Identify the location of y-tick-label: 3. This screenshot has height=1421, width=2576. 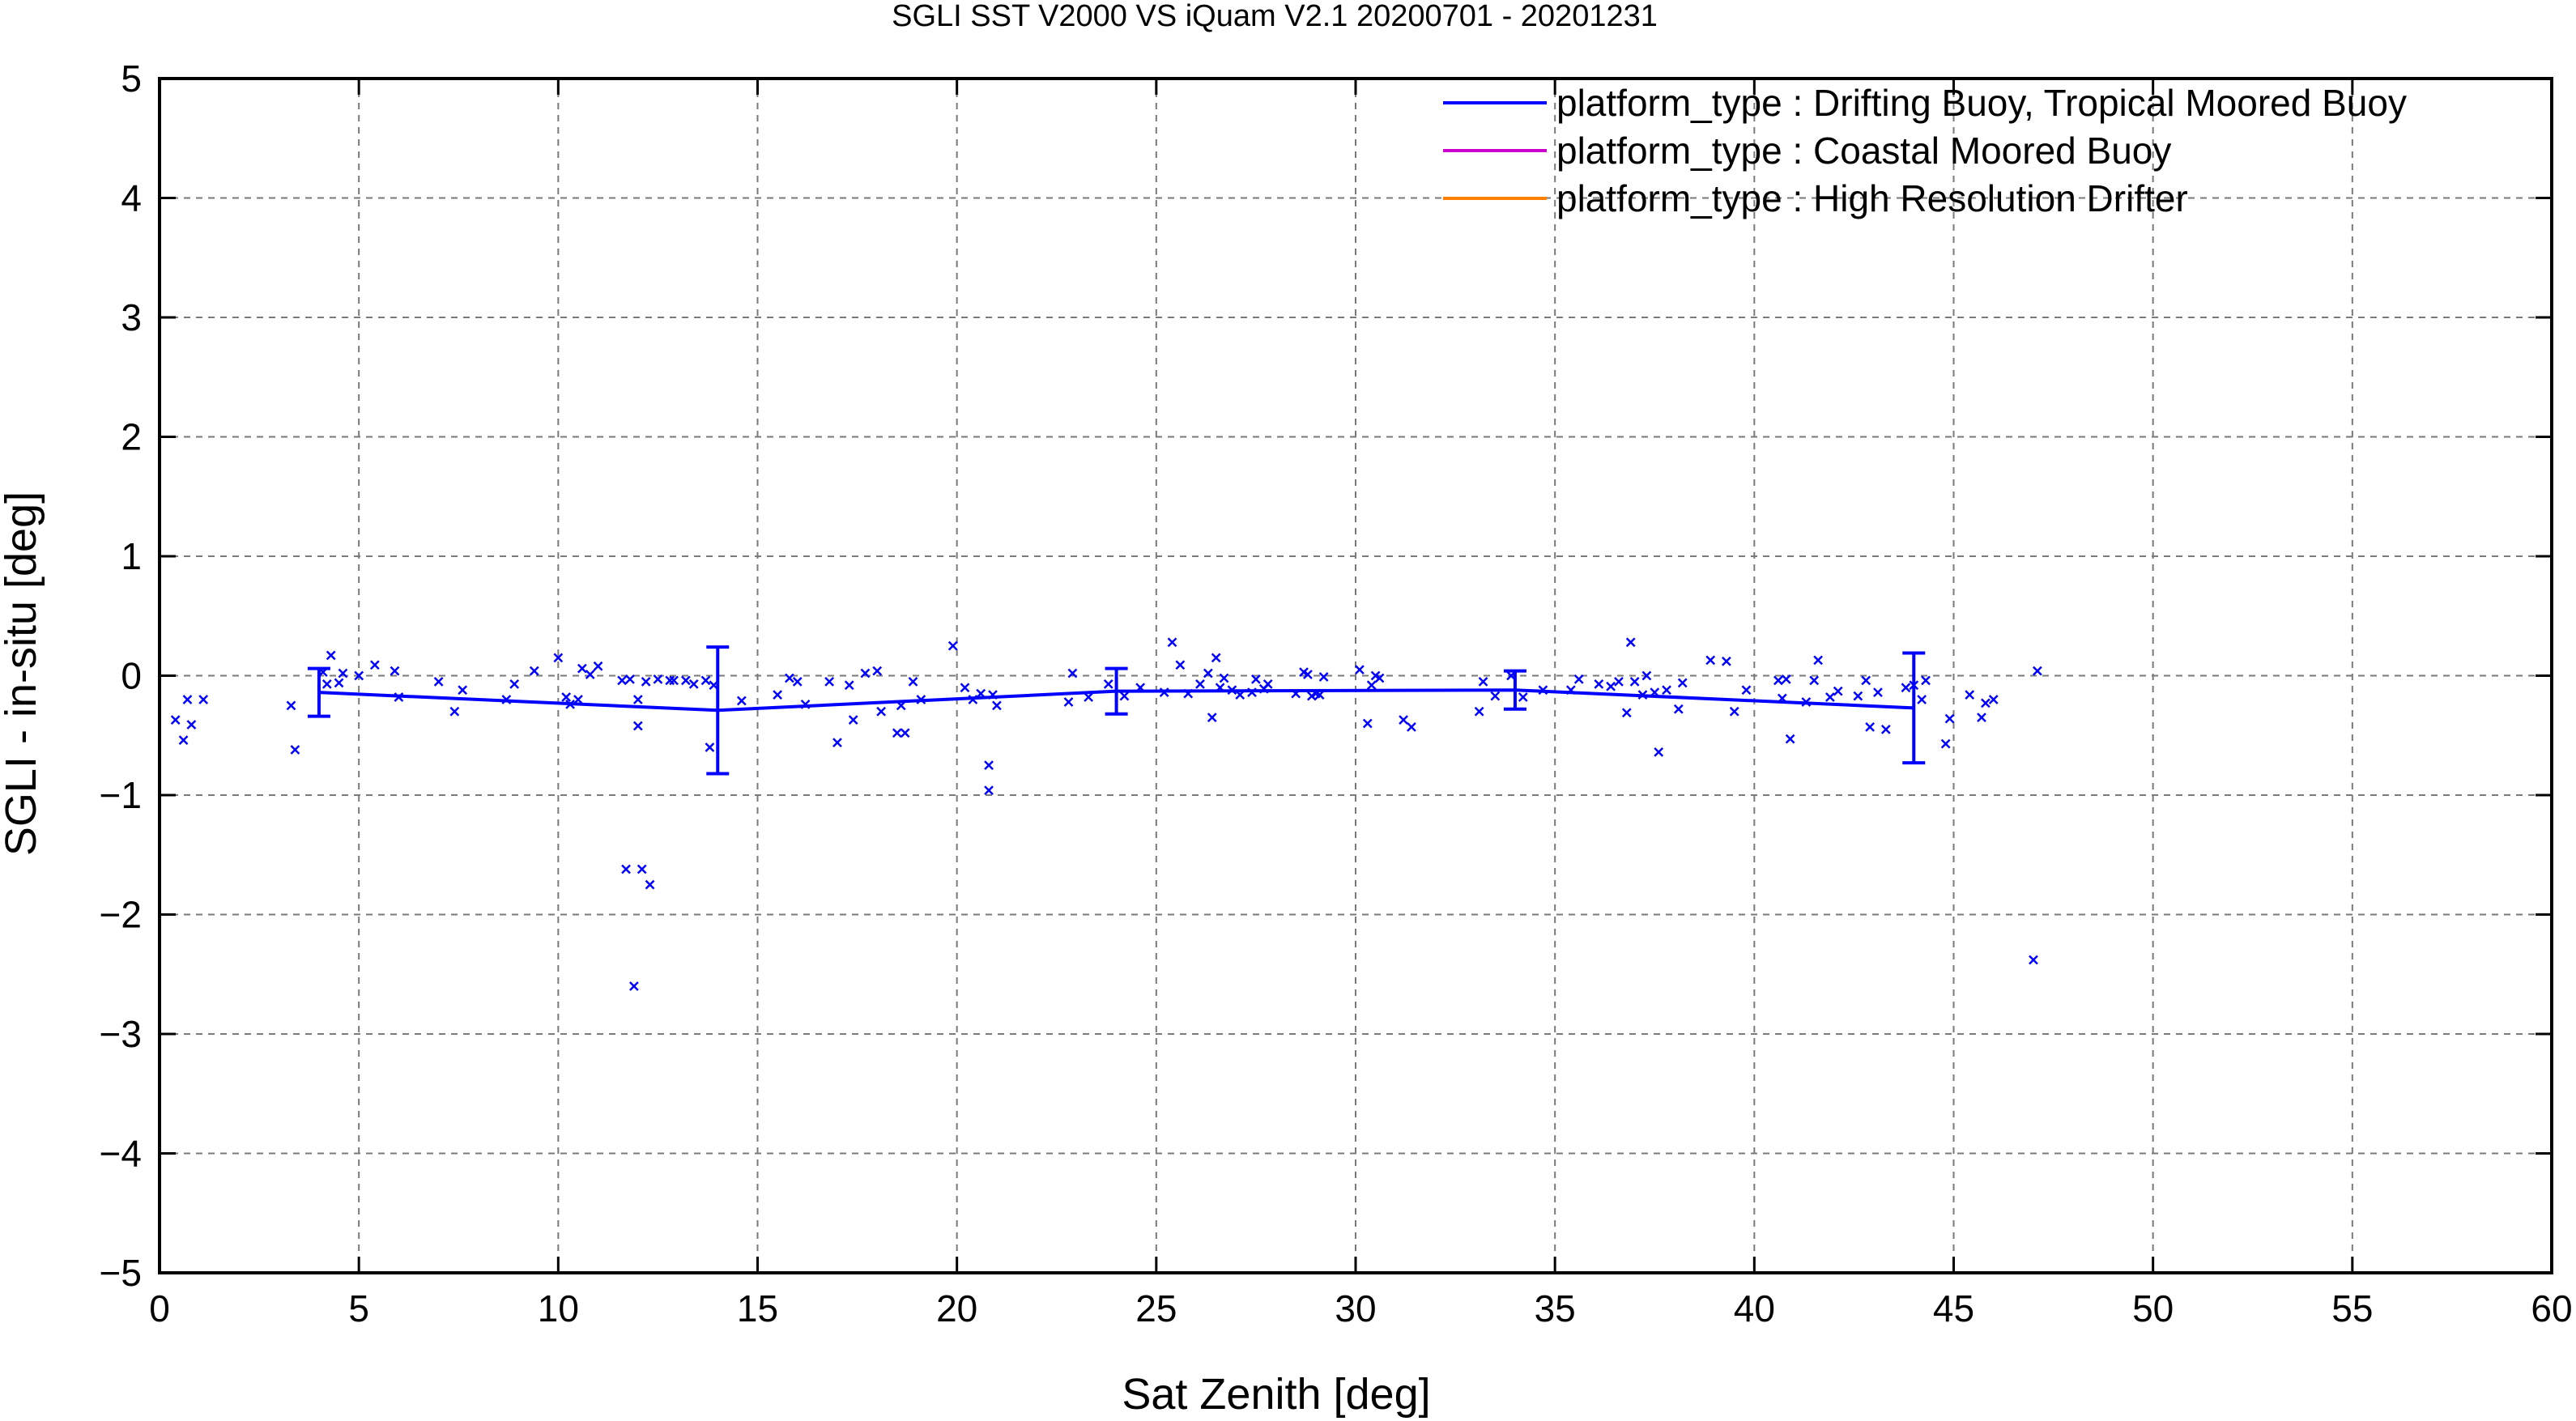
(131, 317).